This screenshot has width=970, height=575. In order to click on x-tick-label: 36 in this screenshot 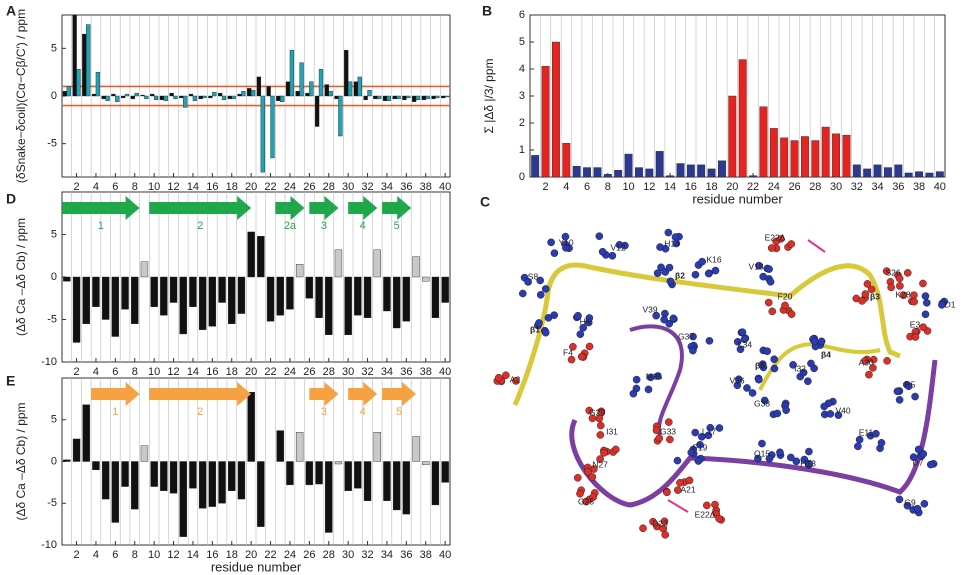, I will do `click(898, 187)`.